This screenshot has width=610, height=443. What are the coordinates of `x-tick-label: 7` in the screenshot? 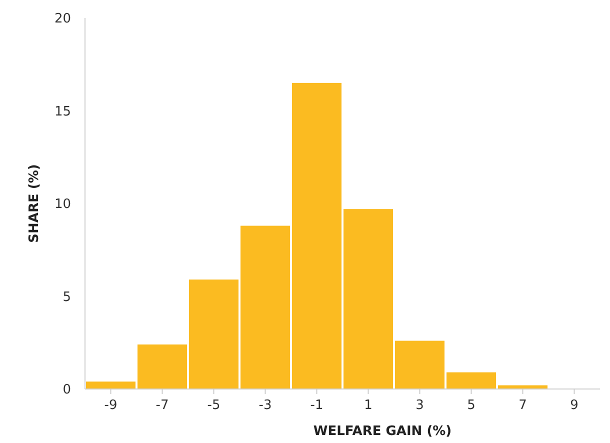 It's located at (522, 405).